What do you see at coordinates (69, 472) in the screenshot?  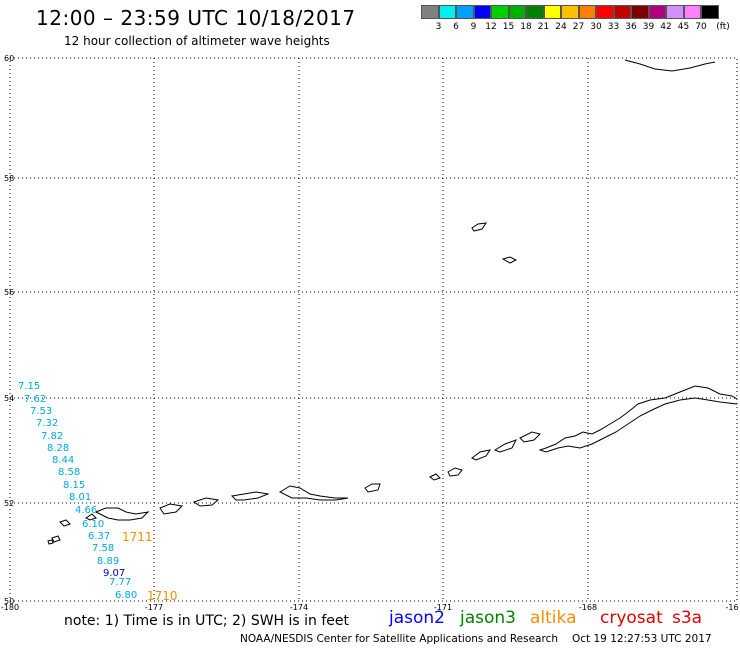 I see `swh-value: 8.58` at bounding box center [69, 472].